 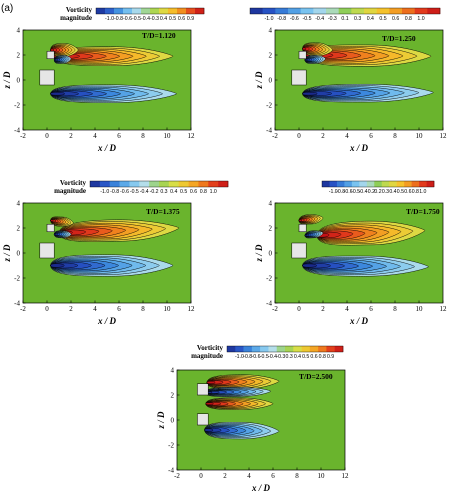 I want to click on time-label: T/D=1.120, so click(x=159, y=35).